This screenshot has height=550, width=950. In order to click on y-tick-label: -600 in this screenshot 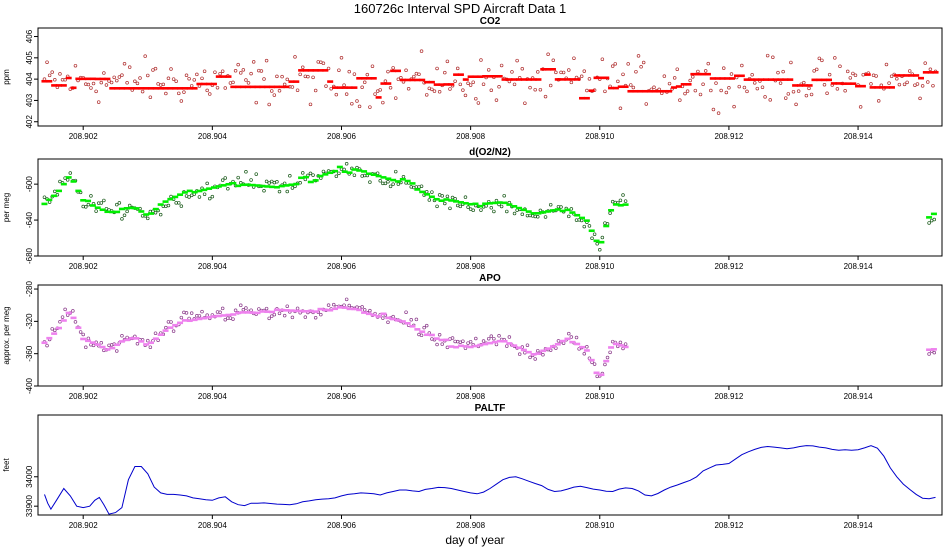, I will do `click(29, 184)`.